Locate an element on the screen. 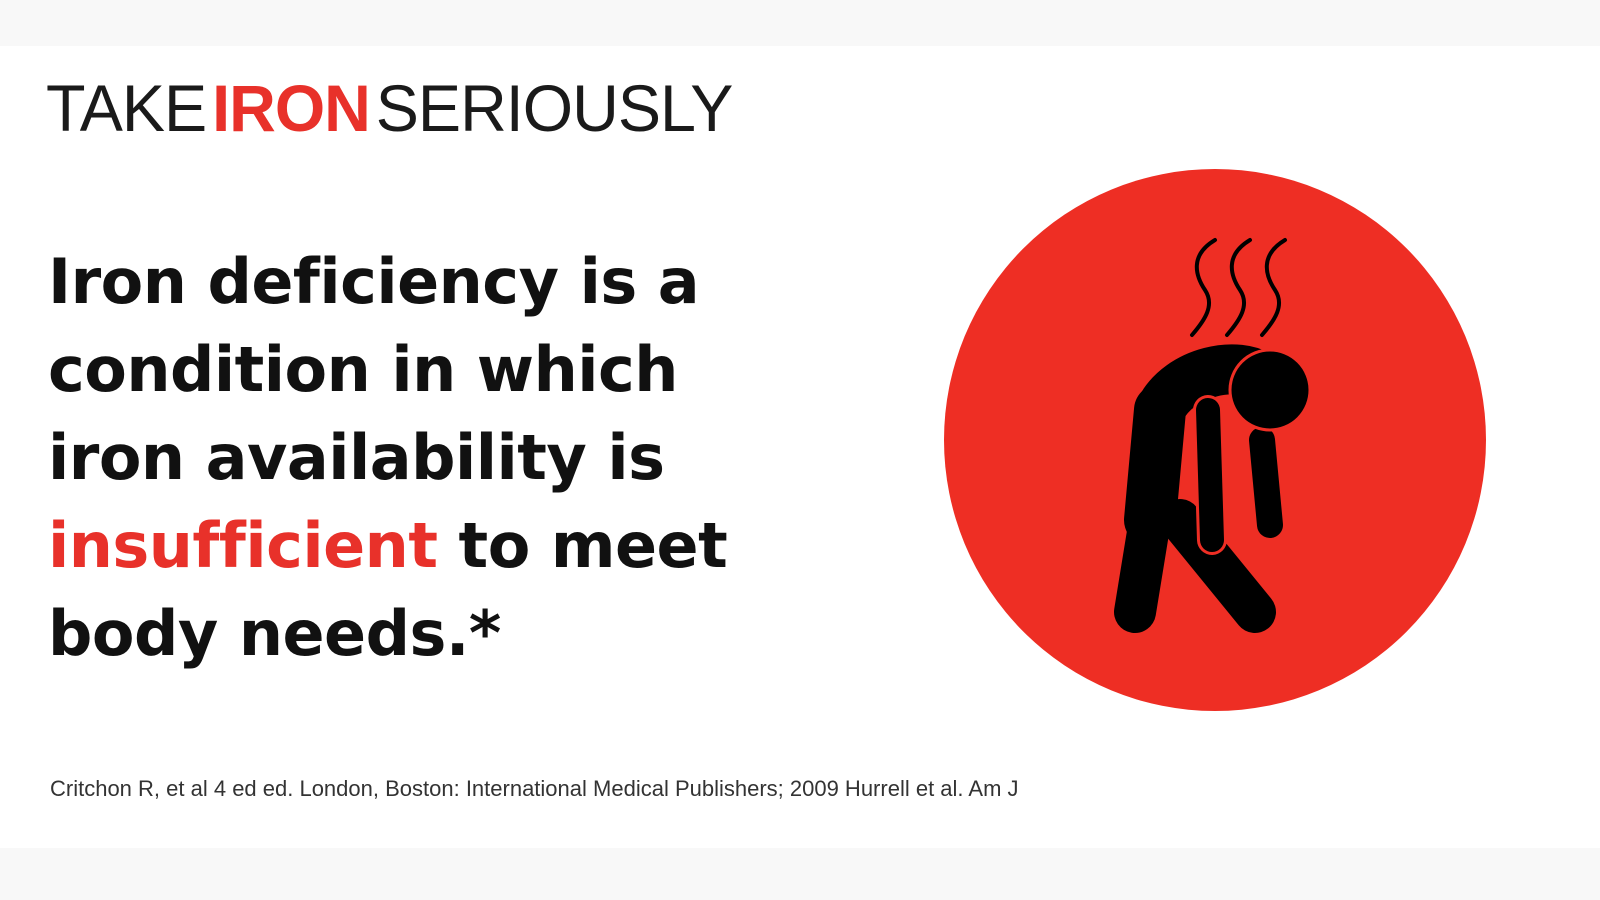  headline-line: insufficient to meet is located at coordinates (388, 546).